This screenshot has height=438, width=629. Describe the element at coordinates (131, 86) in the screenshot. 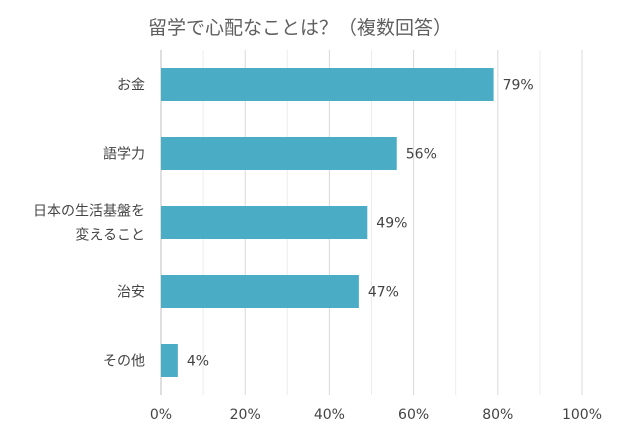

I see `category-label: お金` at that location.